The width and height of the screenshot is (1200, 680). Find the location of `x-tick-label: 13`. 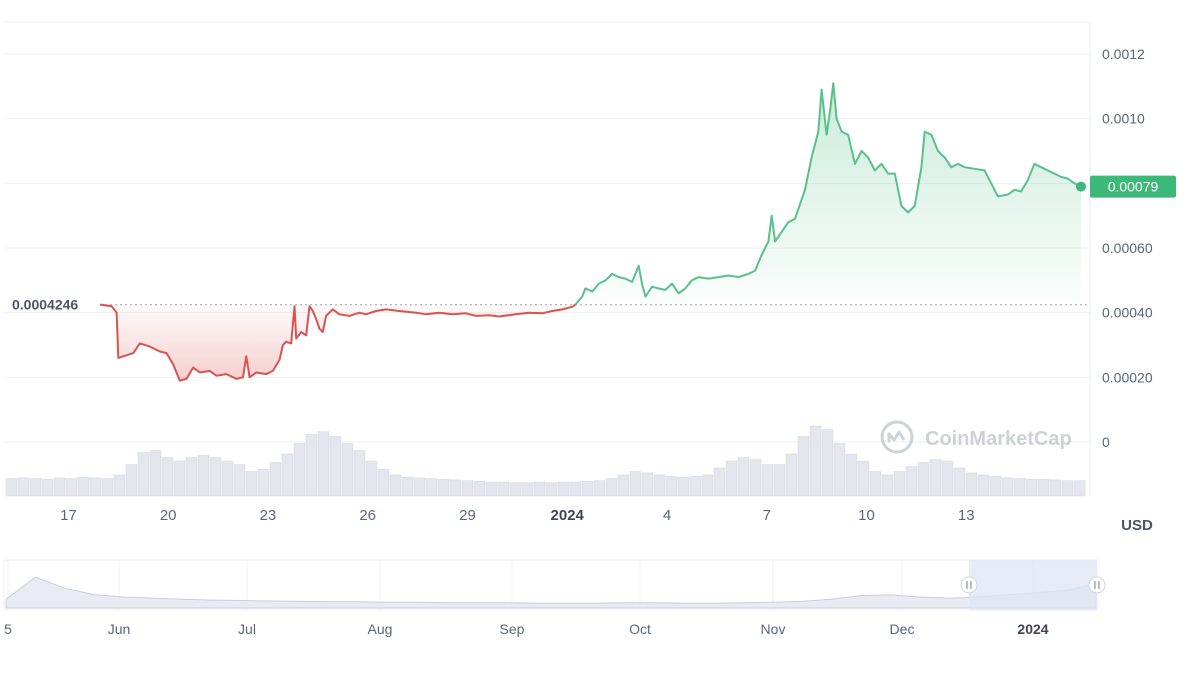

x-tick-label: 13 is located at coordinates (966, 515).